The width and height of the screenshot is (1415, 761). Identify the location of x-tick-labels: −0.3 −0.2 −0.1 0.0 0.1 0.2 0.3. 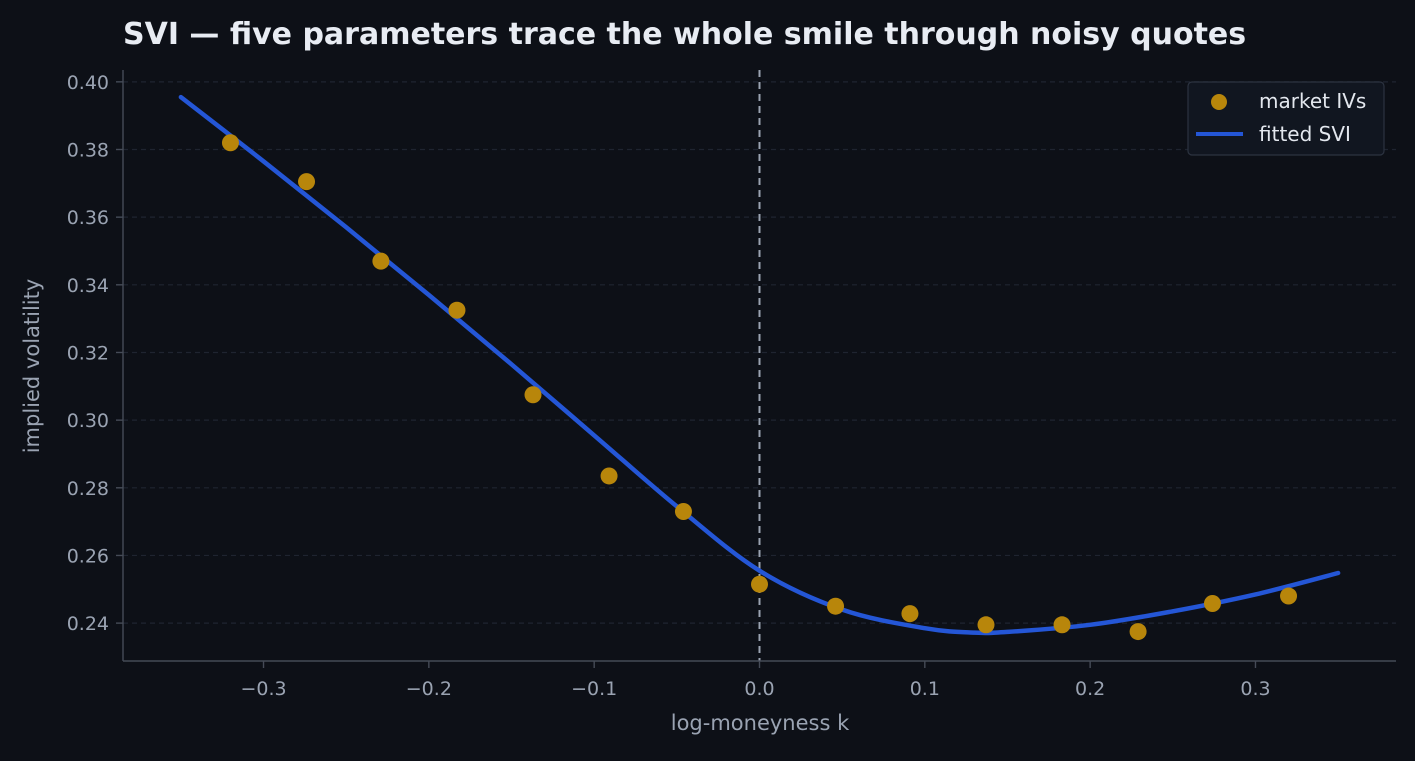
(755, 689).